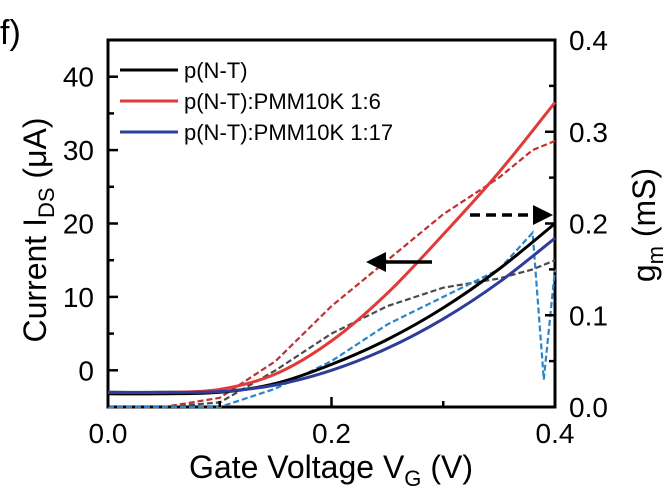 The width and height of the screenshot is (670, 492). What do you see at coordinates (78, 77) in the screenshot?
I see `y-left-tick-label: 40` at bounding box center [78, 77].